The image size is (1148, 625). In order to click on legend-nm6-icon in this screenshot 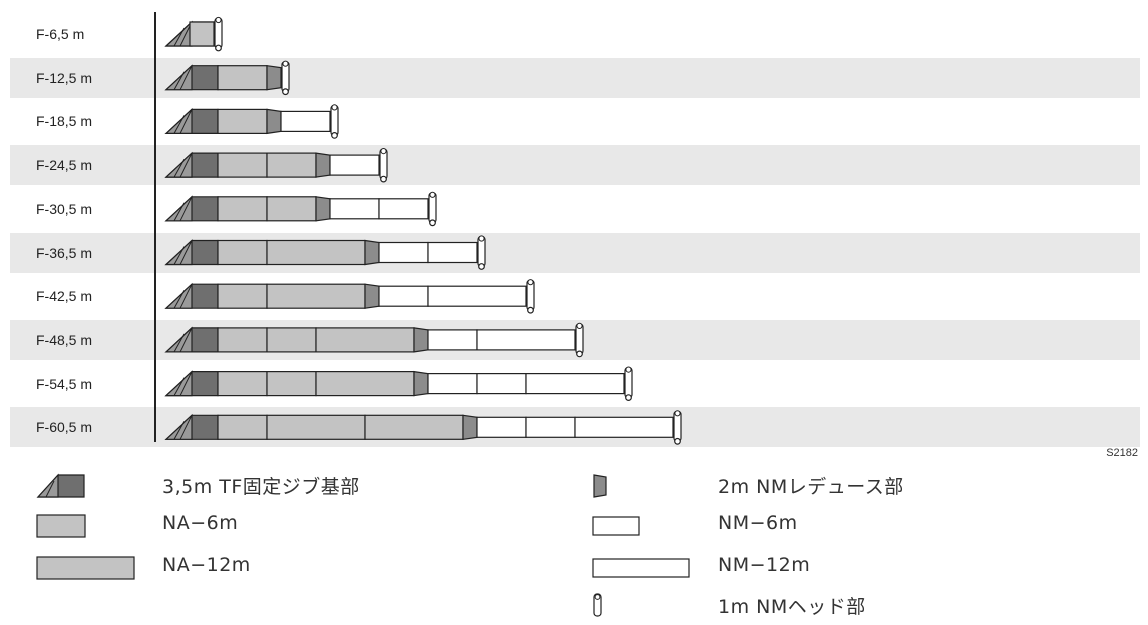, I will do `click(647, 529)`.